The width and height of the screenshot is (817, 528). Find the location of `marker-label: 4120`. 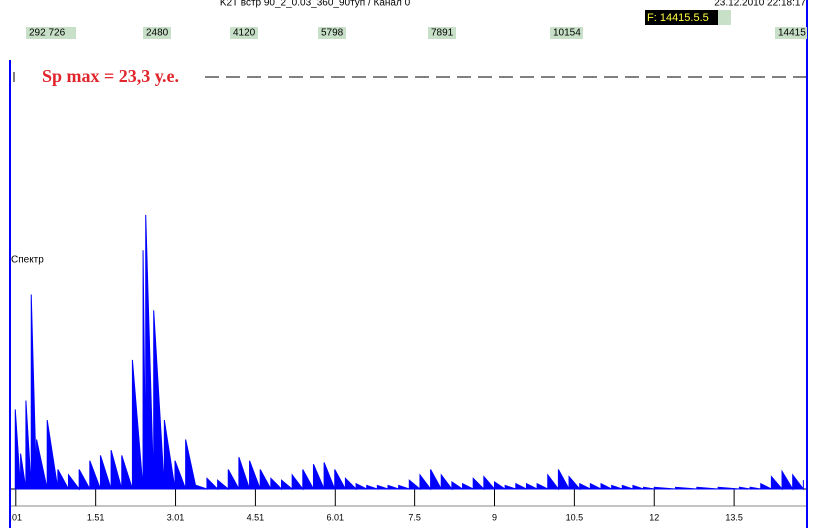

marker-label: 4120 is located at coordinates (244, 33).